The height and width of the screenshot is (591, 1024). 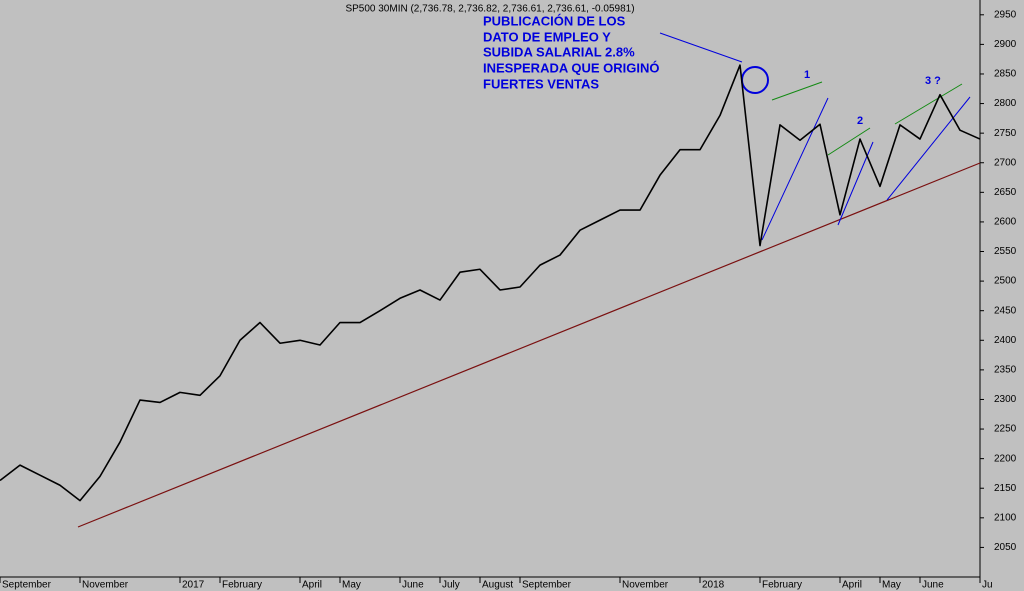 I want to click on y-tick-label: 2100, so click(x=1005, y=517).